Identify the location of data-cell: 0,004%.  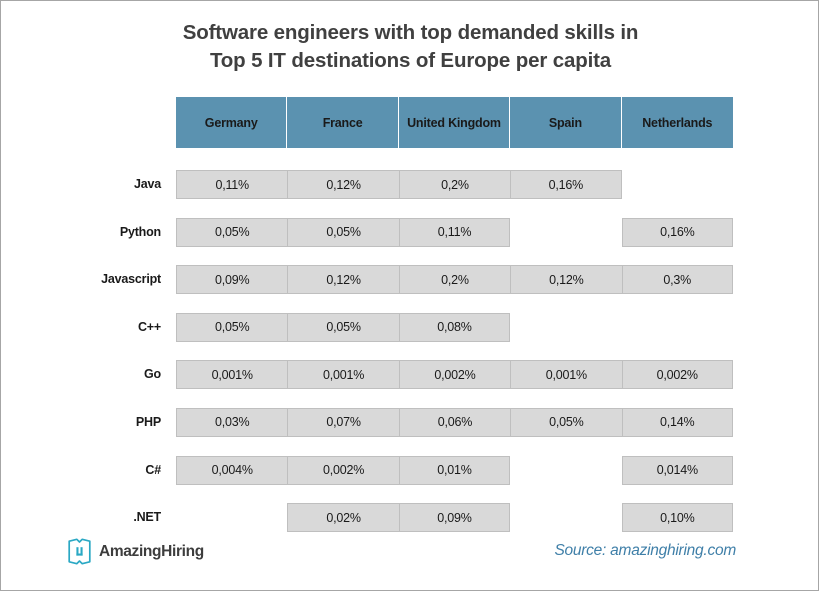
(232, 470).